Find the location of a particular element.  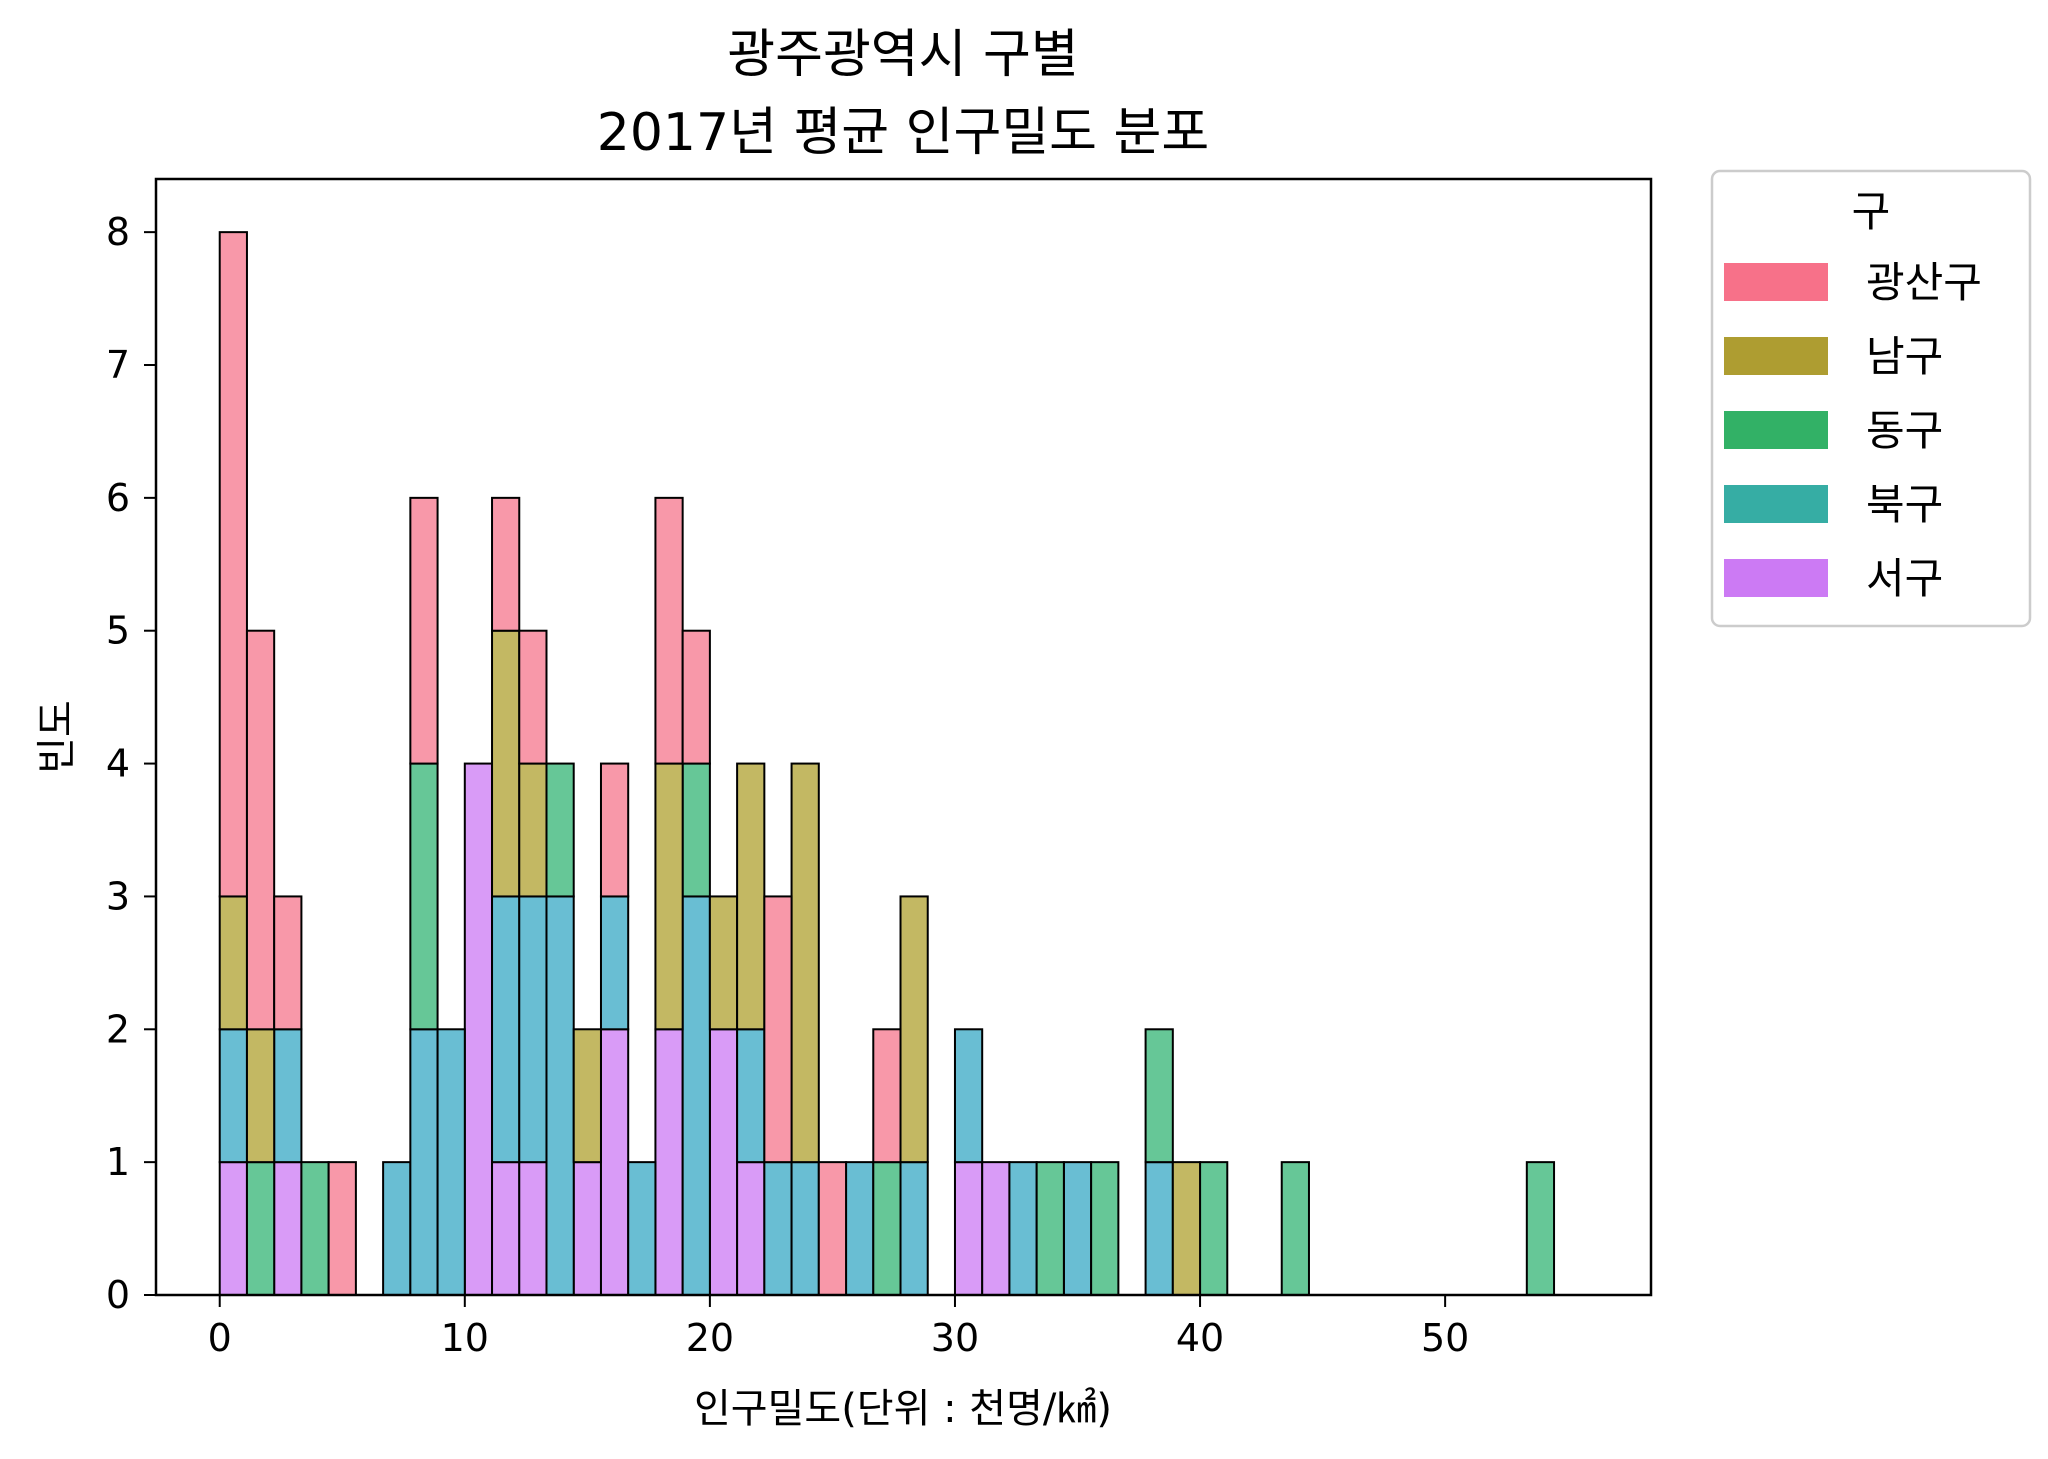

legend-label-동구: 동구 is located at coordinates (1904, 430).